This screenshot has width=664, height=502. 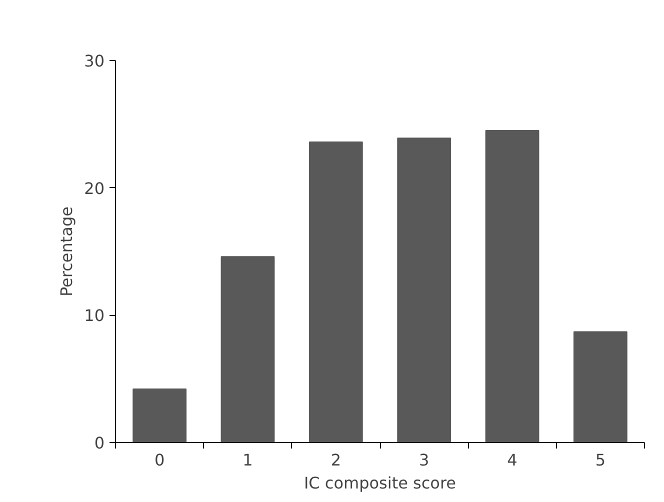 What do you see at coordinates (380, 483) in the screenshot?
I see `x-axis-title: IC composite score` at bounding box center [380, 483].